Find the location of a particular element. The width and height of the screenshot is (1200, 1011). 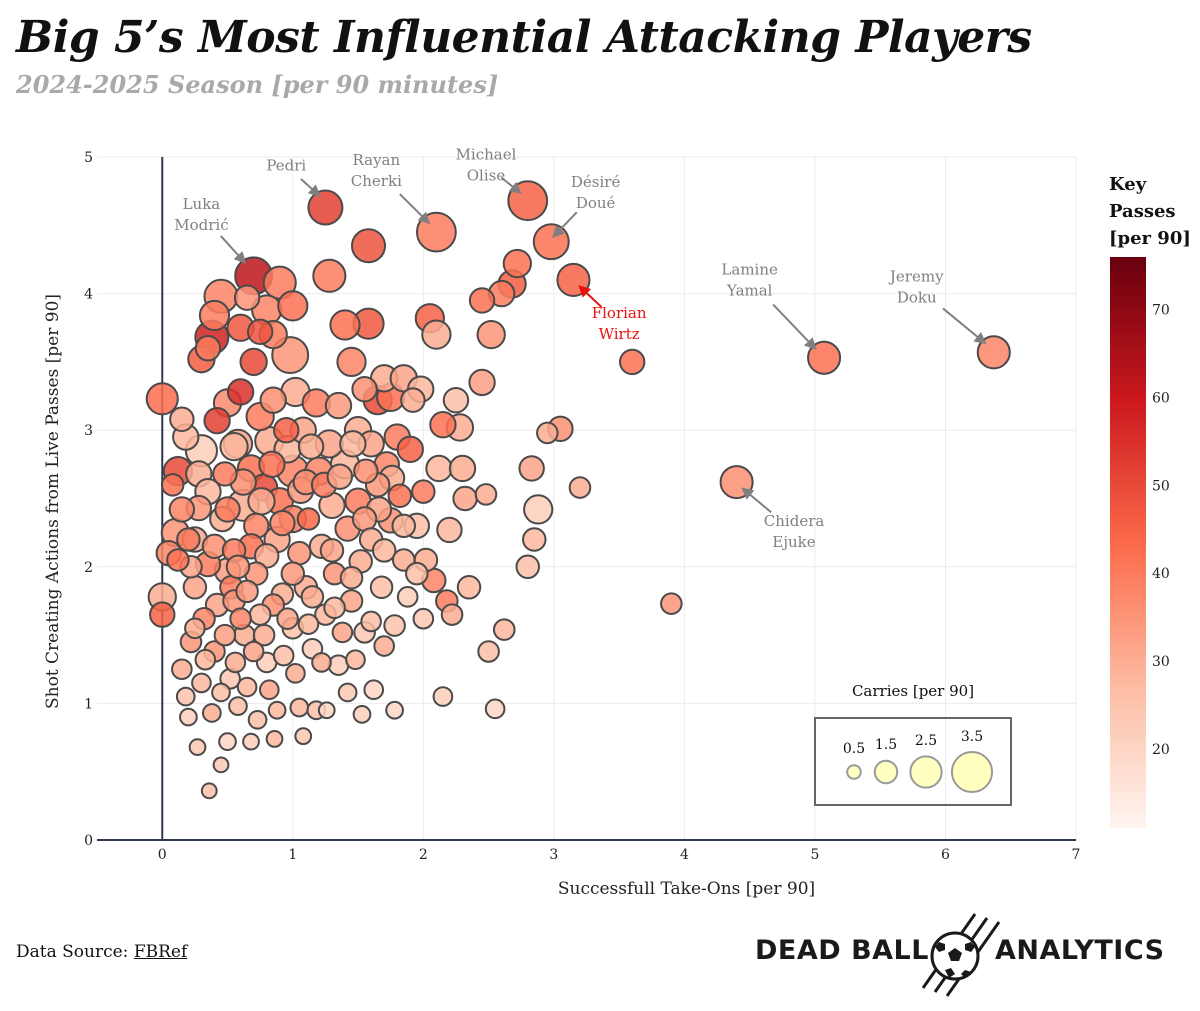

player-label: Wirtz is located at coordinates (619, 334).